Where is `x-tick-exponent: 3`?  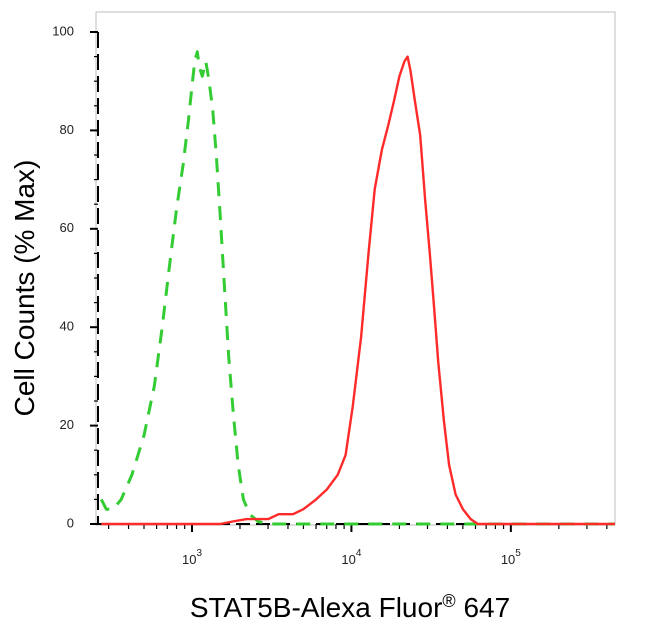
x-tick-exponent: 3 is located at coordinates (199, 553).